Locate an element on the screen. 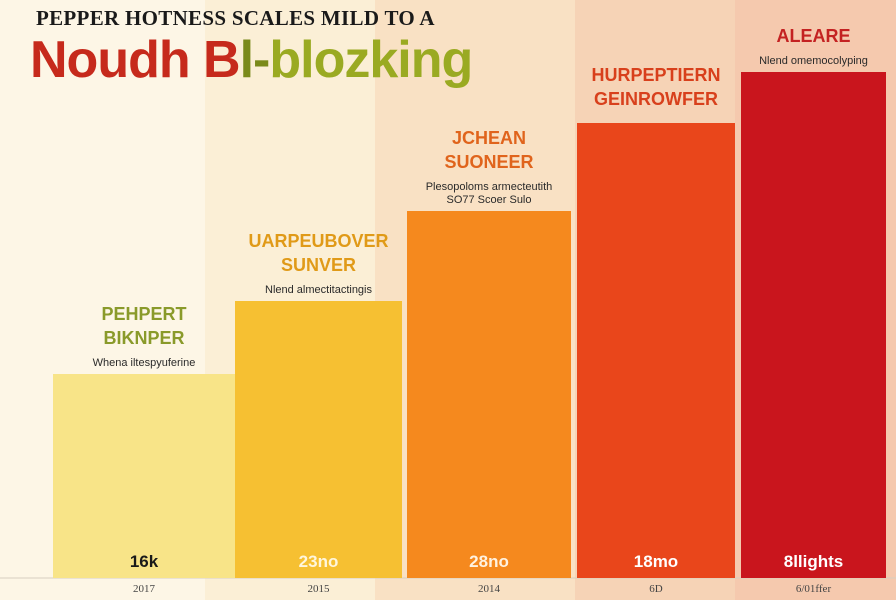 This screenshot has width=896, height=600. x-tick-label: 6D is located at coordinates (656, 589).